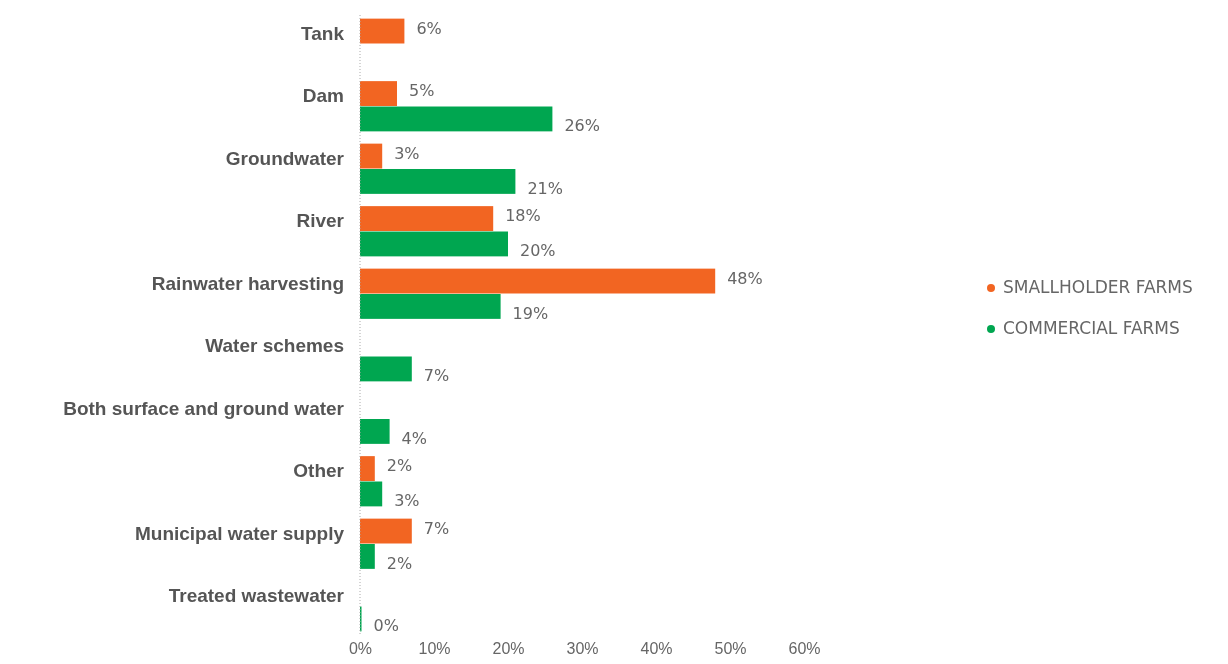  I want to click on x-tick-label: 0%, so click(360, 649).